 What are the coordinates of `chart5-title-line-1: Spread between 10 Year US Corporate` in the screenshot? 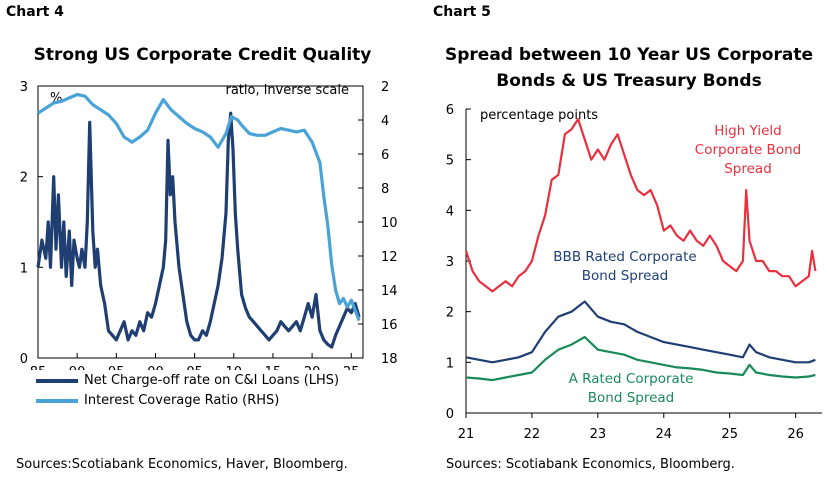 It's located at (629, 55).